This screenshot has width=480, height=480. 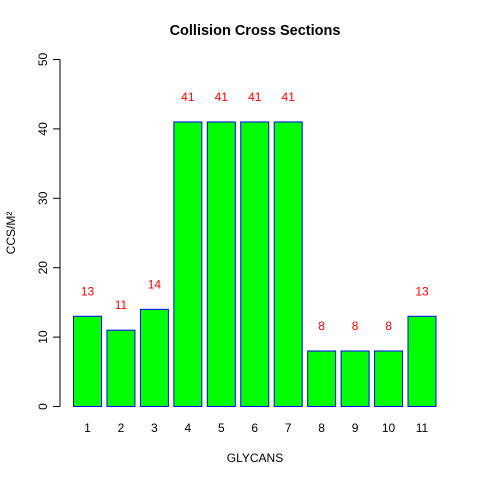 I want to click on y-axis-label: CCS/M², so click(x=11, y=233).